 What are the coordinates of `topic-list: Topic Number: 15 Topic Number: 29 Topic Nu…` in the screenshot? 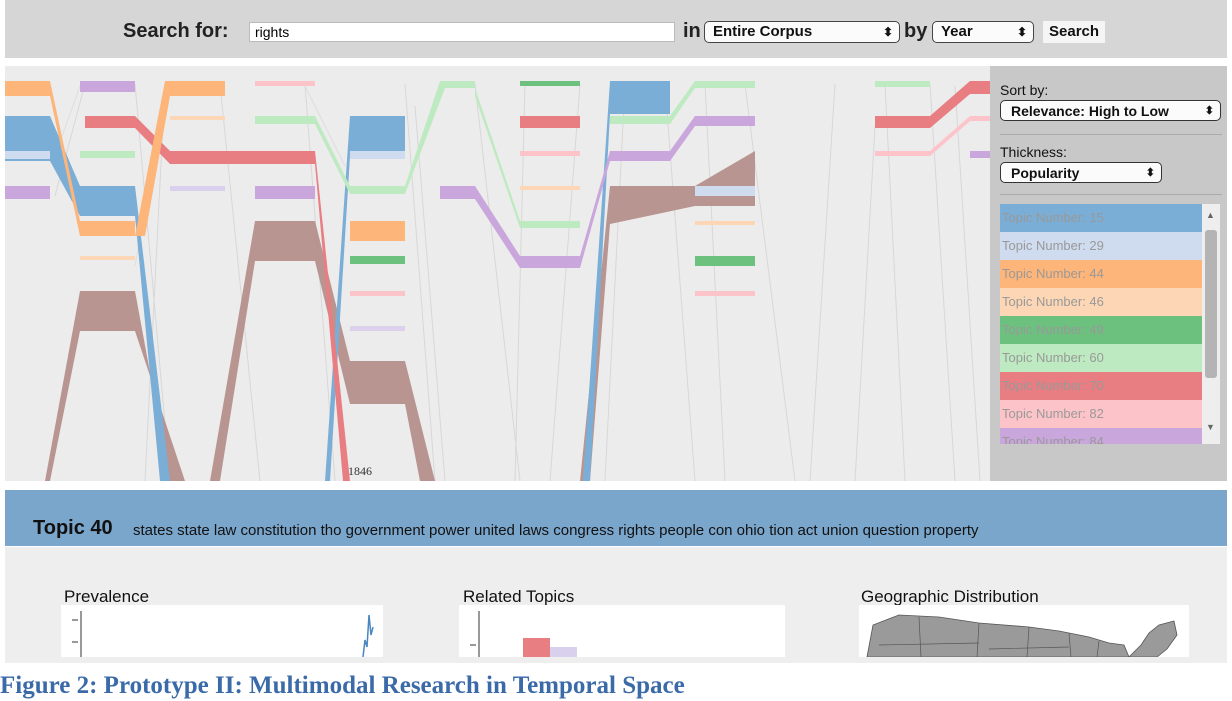 It's located at (1101, 324).